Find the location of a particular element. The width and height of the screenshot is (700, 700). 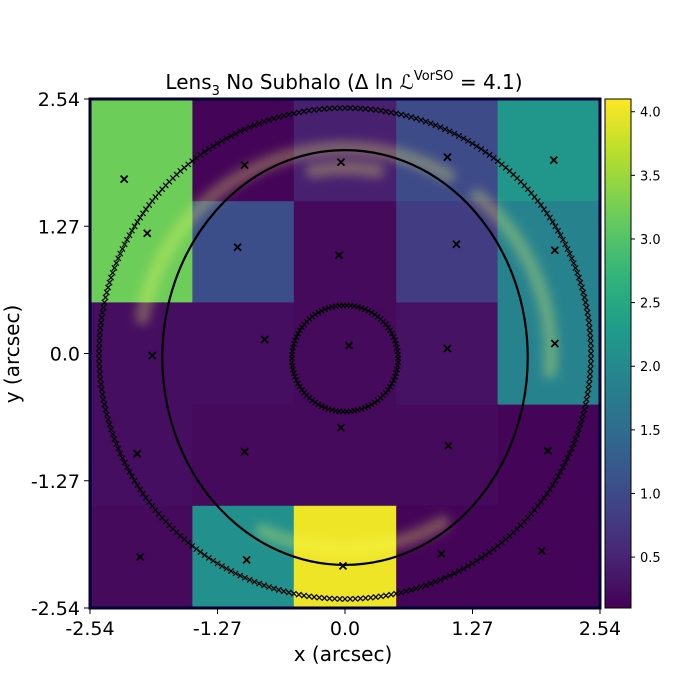

x-tick-label: 0.0 is located at coordinates (345, 629).